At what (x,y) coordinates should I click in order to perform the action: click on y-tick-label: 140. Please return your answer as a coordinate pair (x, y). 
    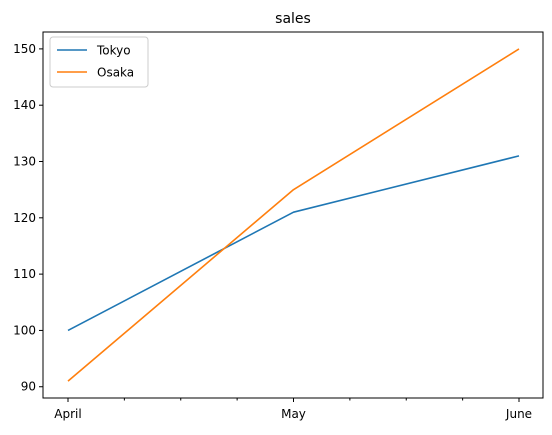
    Looking at the image, I should click on (24, 105).